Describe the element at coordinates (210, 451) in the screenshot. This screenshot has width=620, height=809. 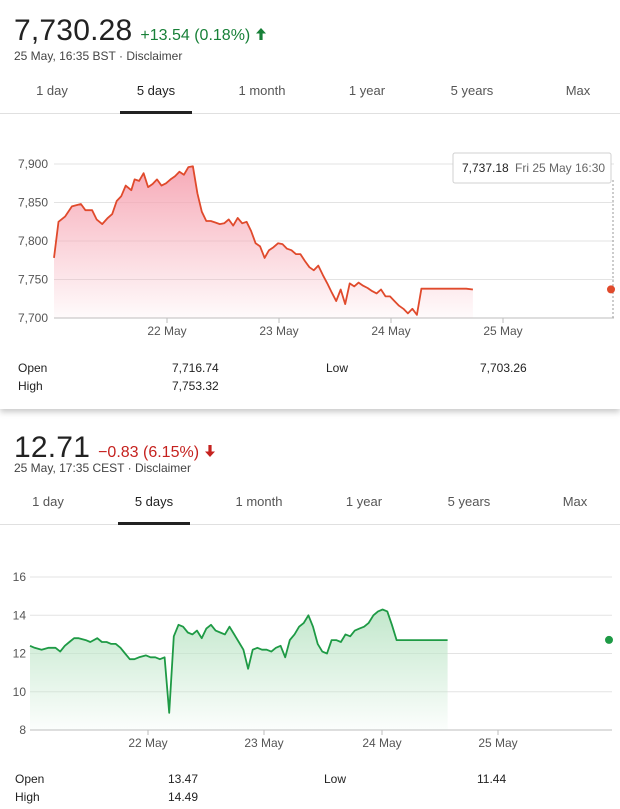
I see `arrow-down-icon` at that location.